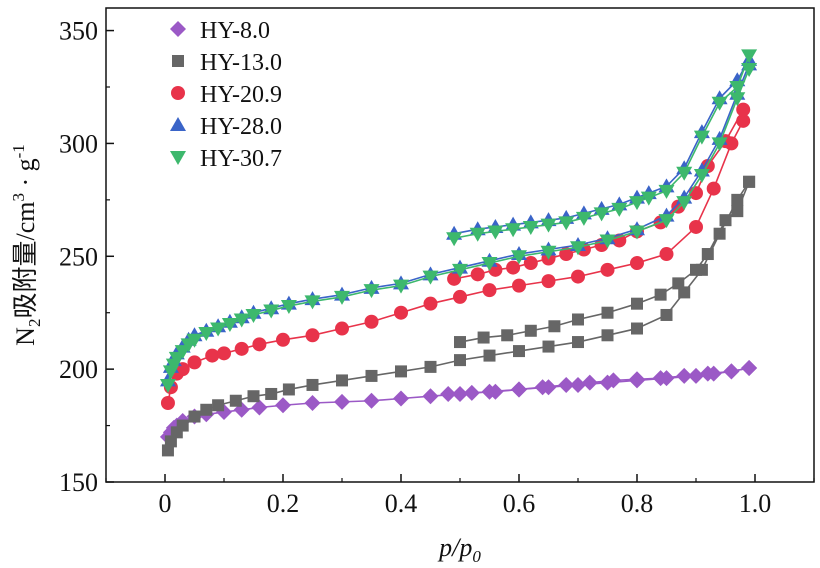 This screenshot has height=568, width=820. What do you see at coordinates (459, 549) in the screenshot?
I see `x-axis-title: p/p0` at bounding box center [459, 549].